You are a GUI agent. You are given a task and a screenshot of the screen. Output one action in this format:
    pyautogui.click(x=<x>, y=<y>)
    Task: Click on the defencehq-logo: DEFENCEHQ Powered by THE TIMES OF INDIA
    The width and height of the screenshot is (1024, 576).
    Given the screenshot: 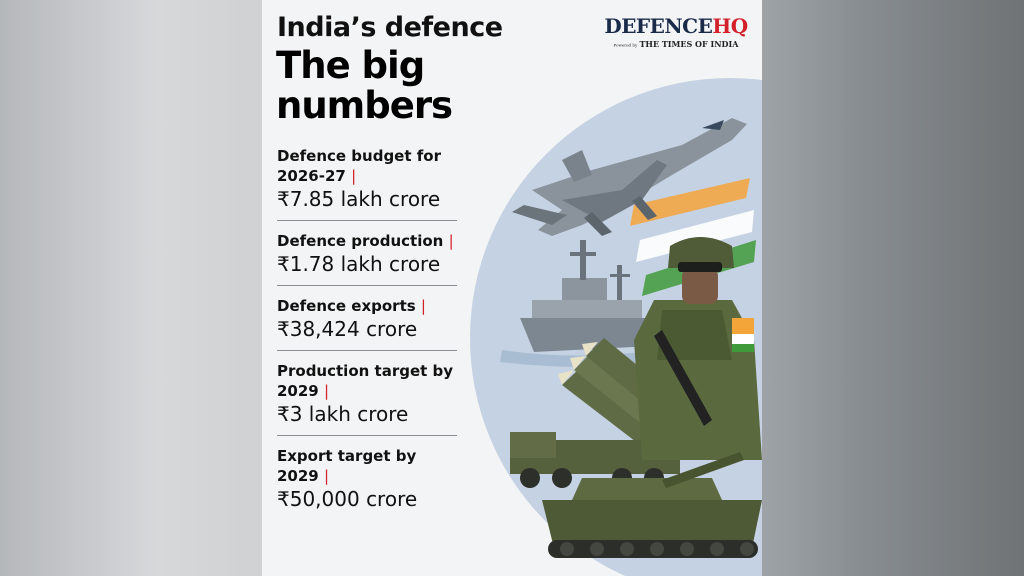 What is the action you would take?
    pyautogui.click(x=676, y=31)
    